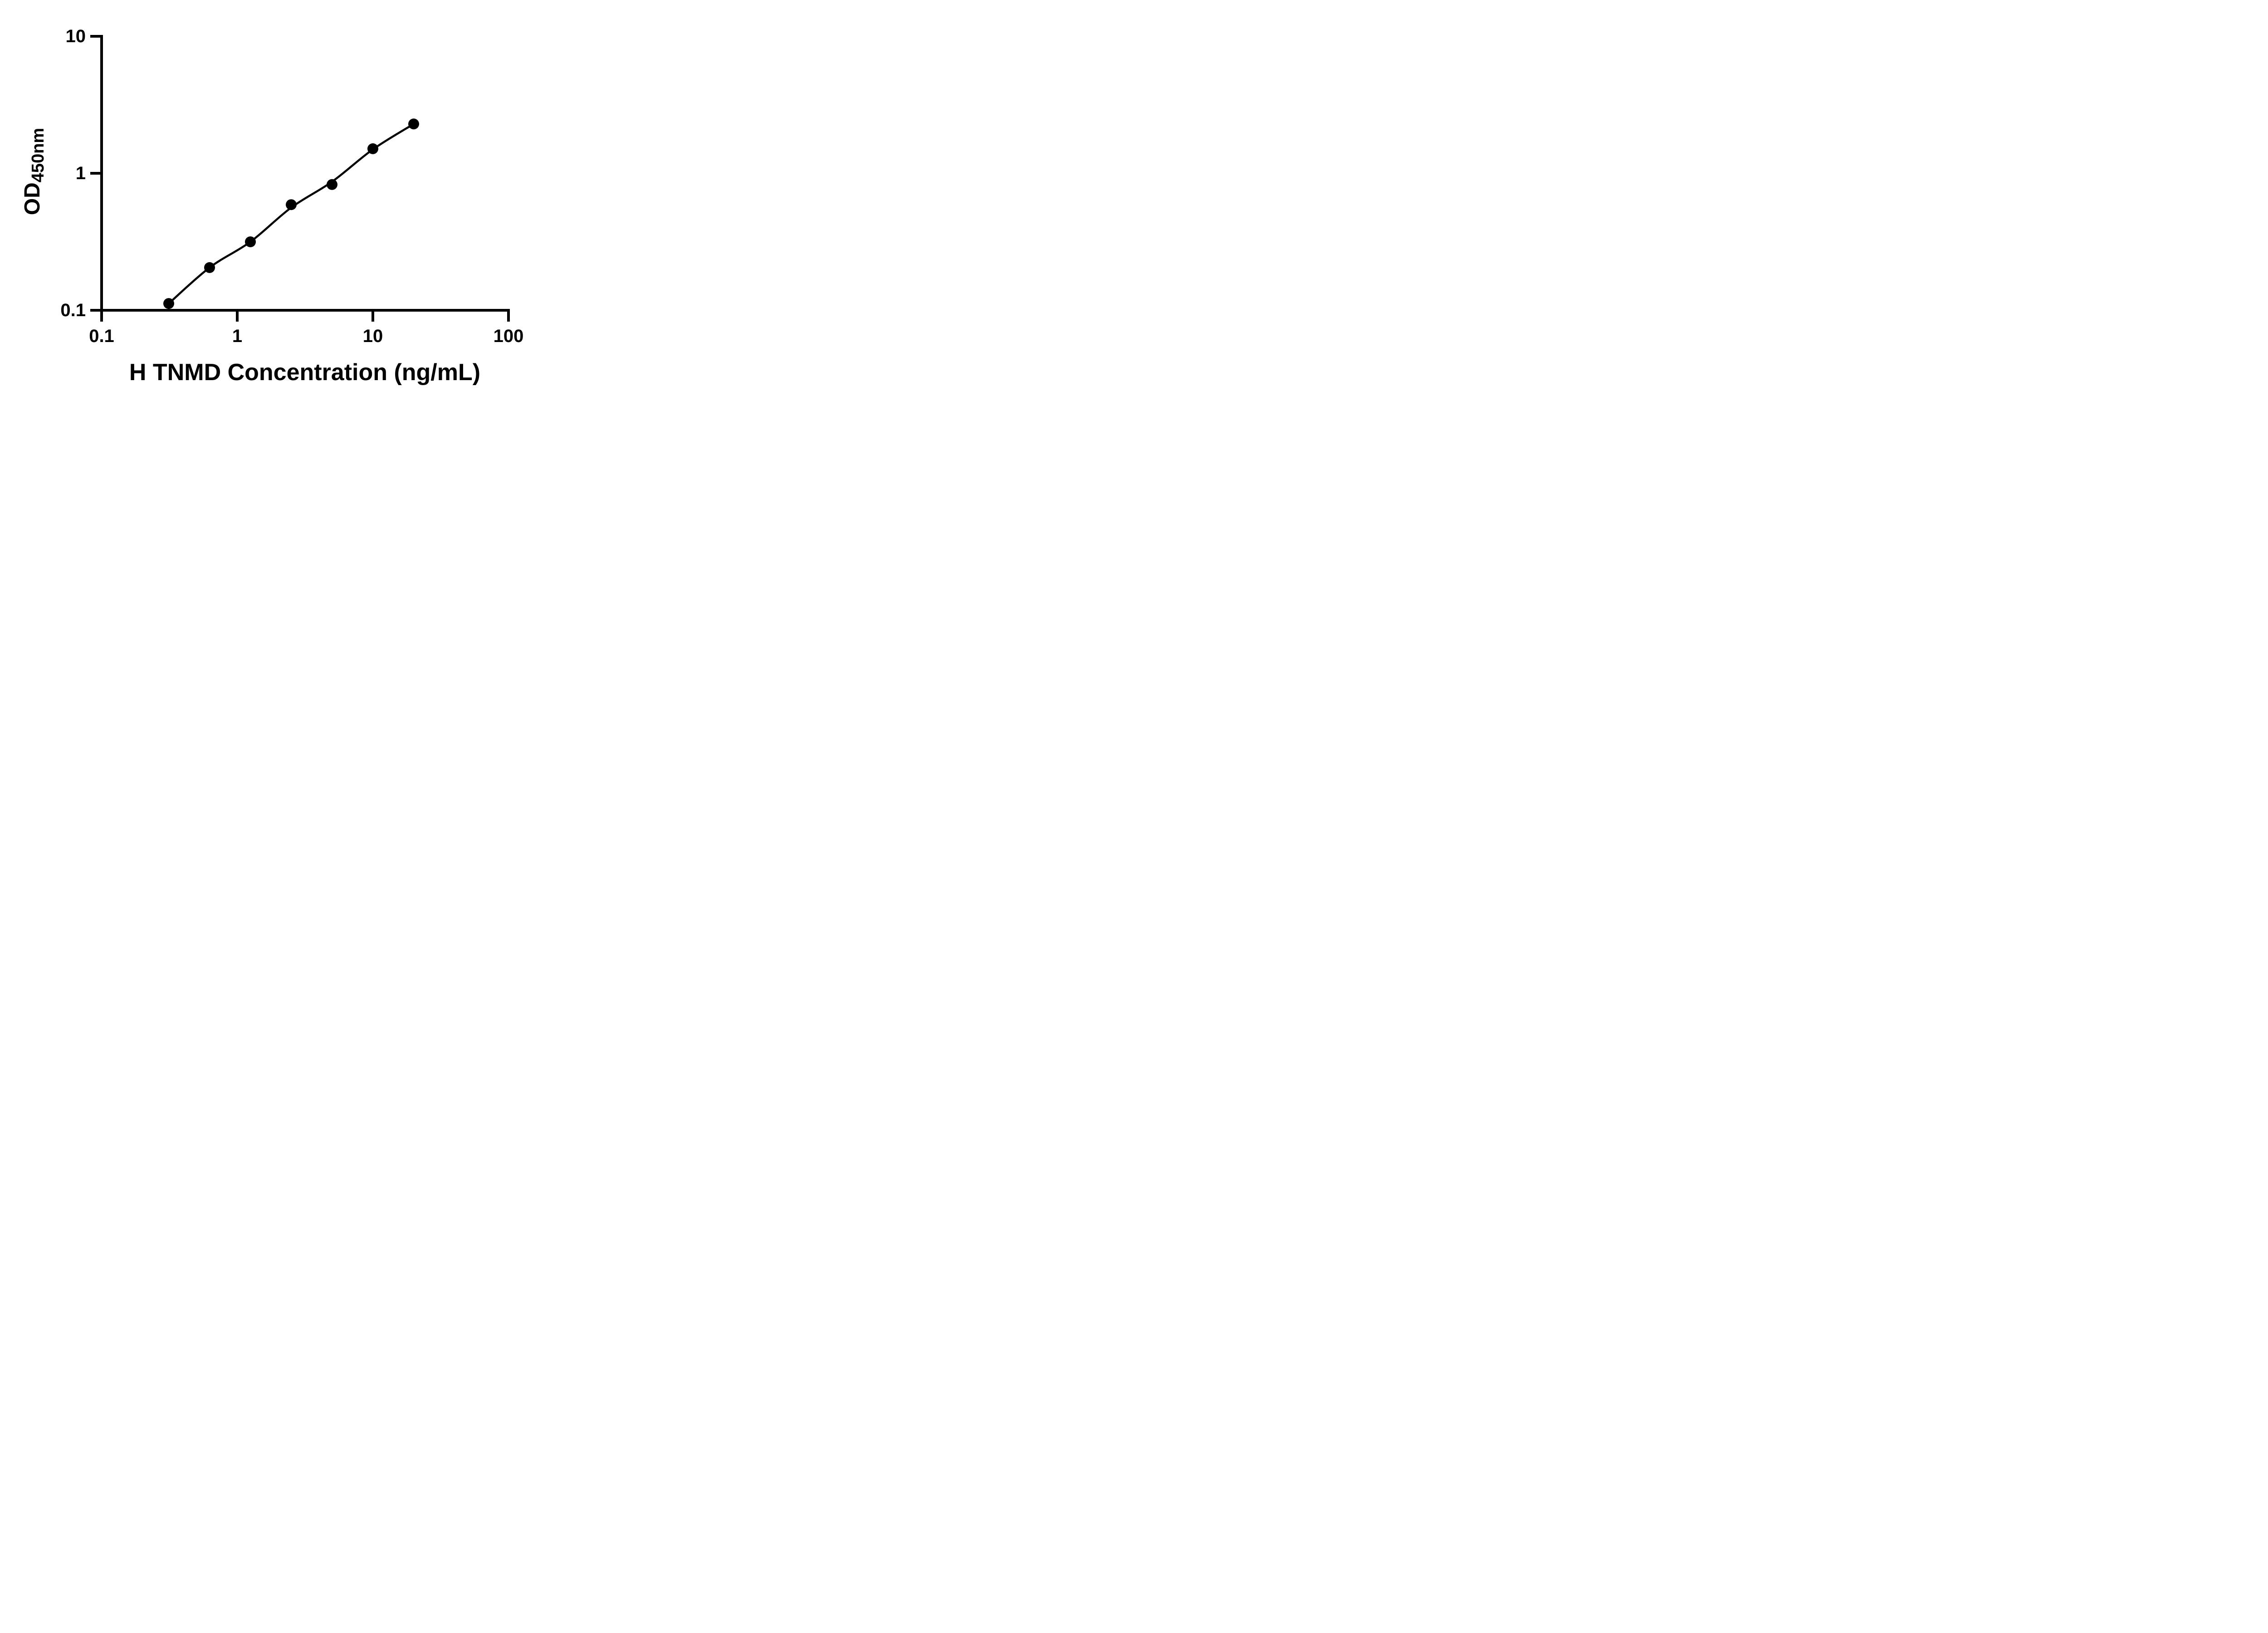 The height and width of the screenshot is (1633, 2268). I want to click on y-tick-label: 10, so click(75, 36).